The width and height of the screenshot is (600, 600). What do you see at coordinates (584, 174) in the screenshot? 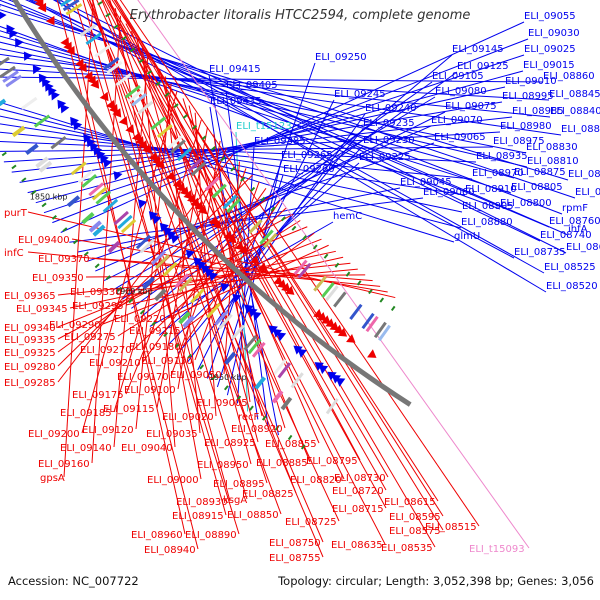
I see `forward-gene-label: ELI_08745` at bounding box center [584, 174].